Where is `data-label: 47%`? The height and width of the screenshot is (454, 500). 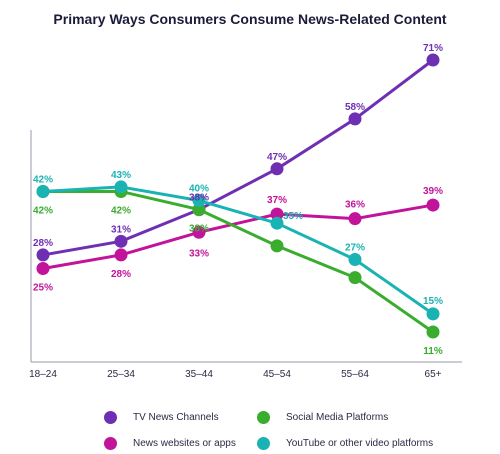
data-label: 47% is located at coordinates (277, 157).